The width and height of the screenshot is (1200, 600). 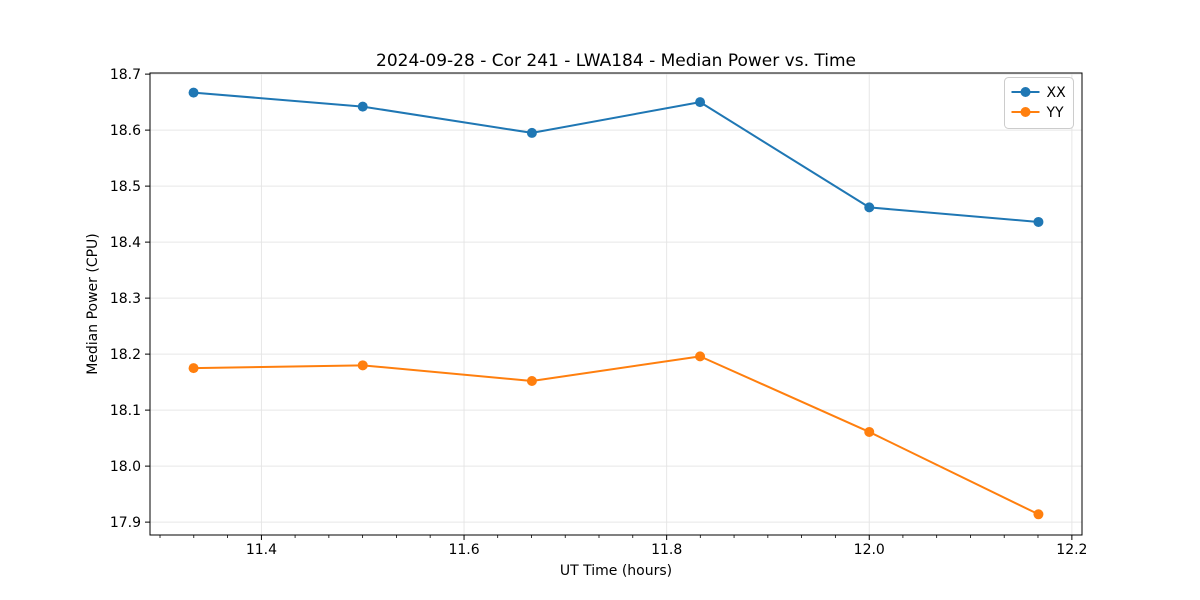 I want to click on y-tick-label: 18.1, so click(x=125, y=411).